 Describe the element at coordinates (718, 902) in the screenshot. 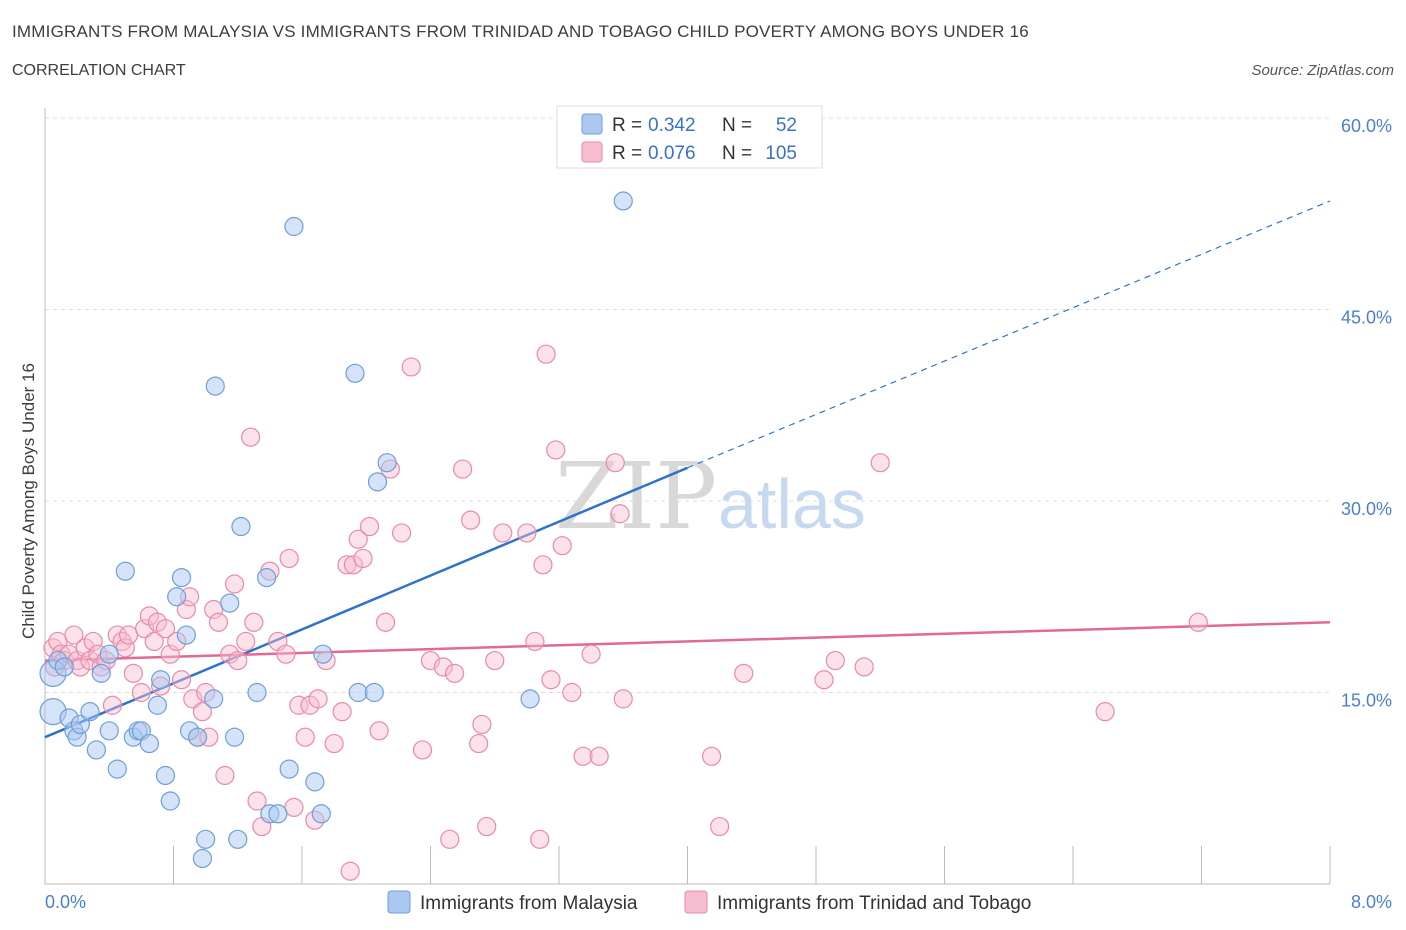

I see `x-tick-labels: 0.0% 8.0%` at that location.